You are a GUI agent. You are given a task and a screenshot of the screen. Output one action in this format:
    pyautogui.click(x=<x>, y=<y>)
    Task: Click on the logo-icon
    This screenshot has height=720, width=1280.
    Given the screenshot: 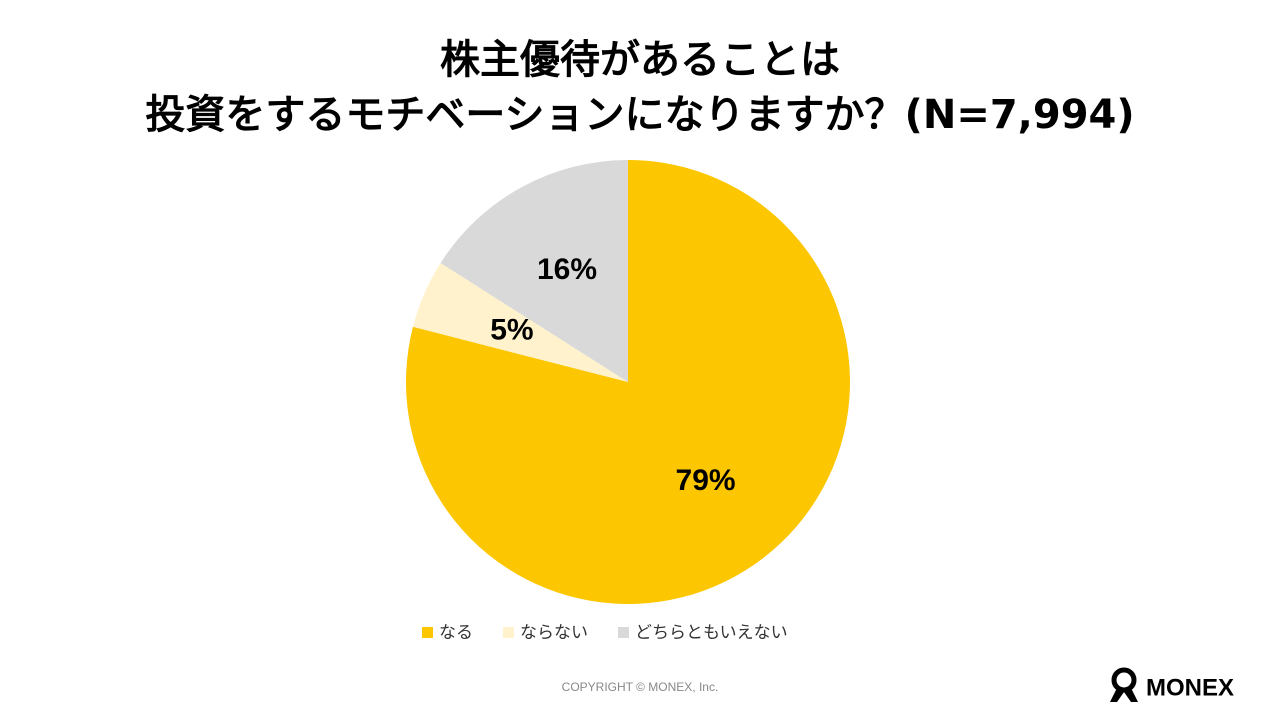 What is the action you would take?
    pyautogui.click(x=1124, y=684)
    